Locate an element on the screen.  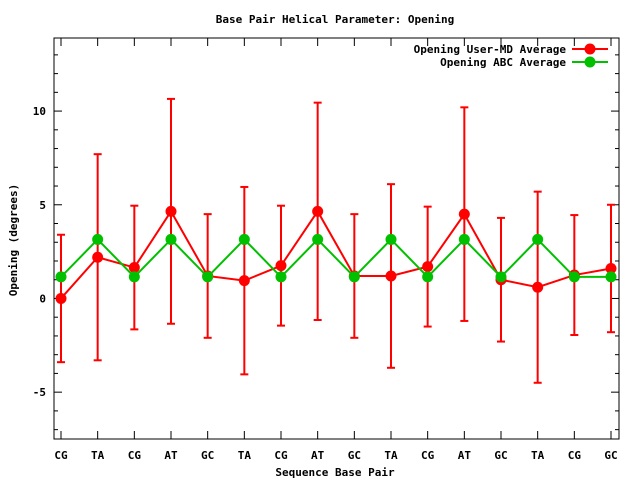
y-axis-label: Opening (degrees) is located at coordinates (13, 240).